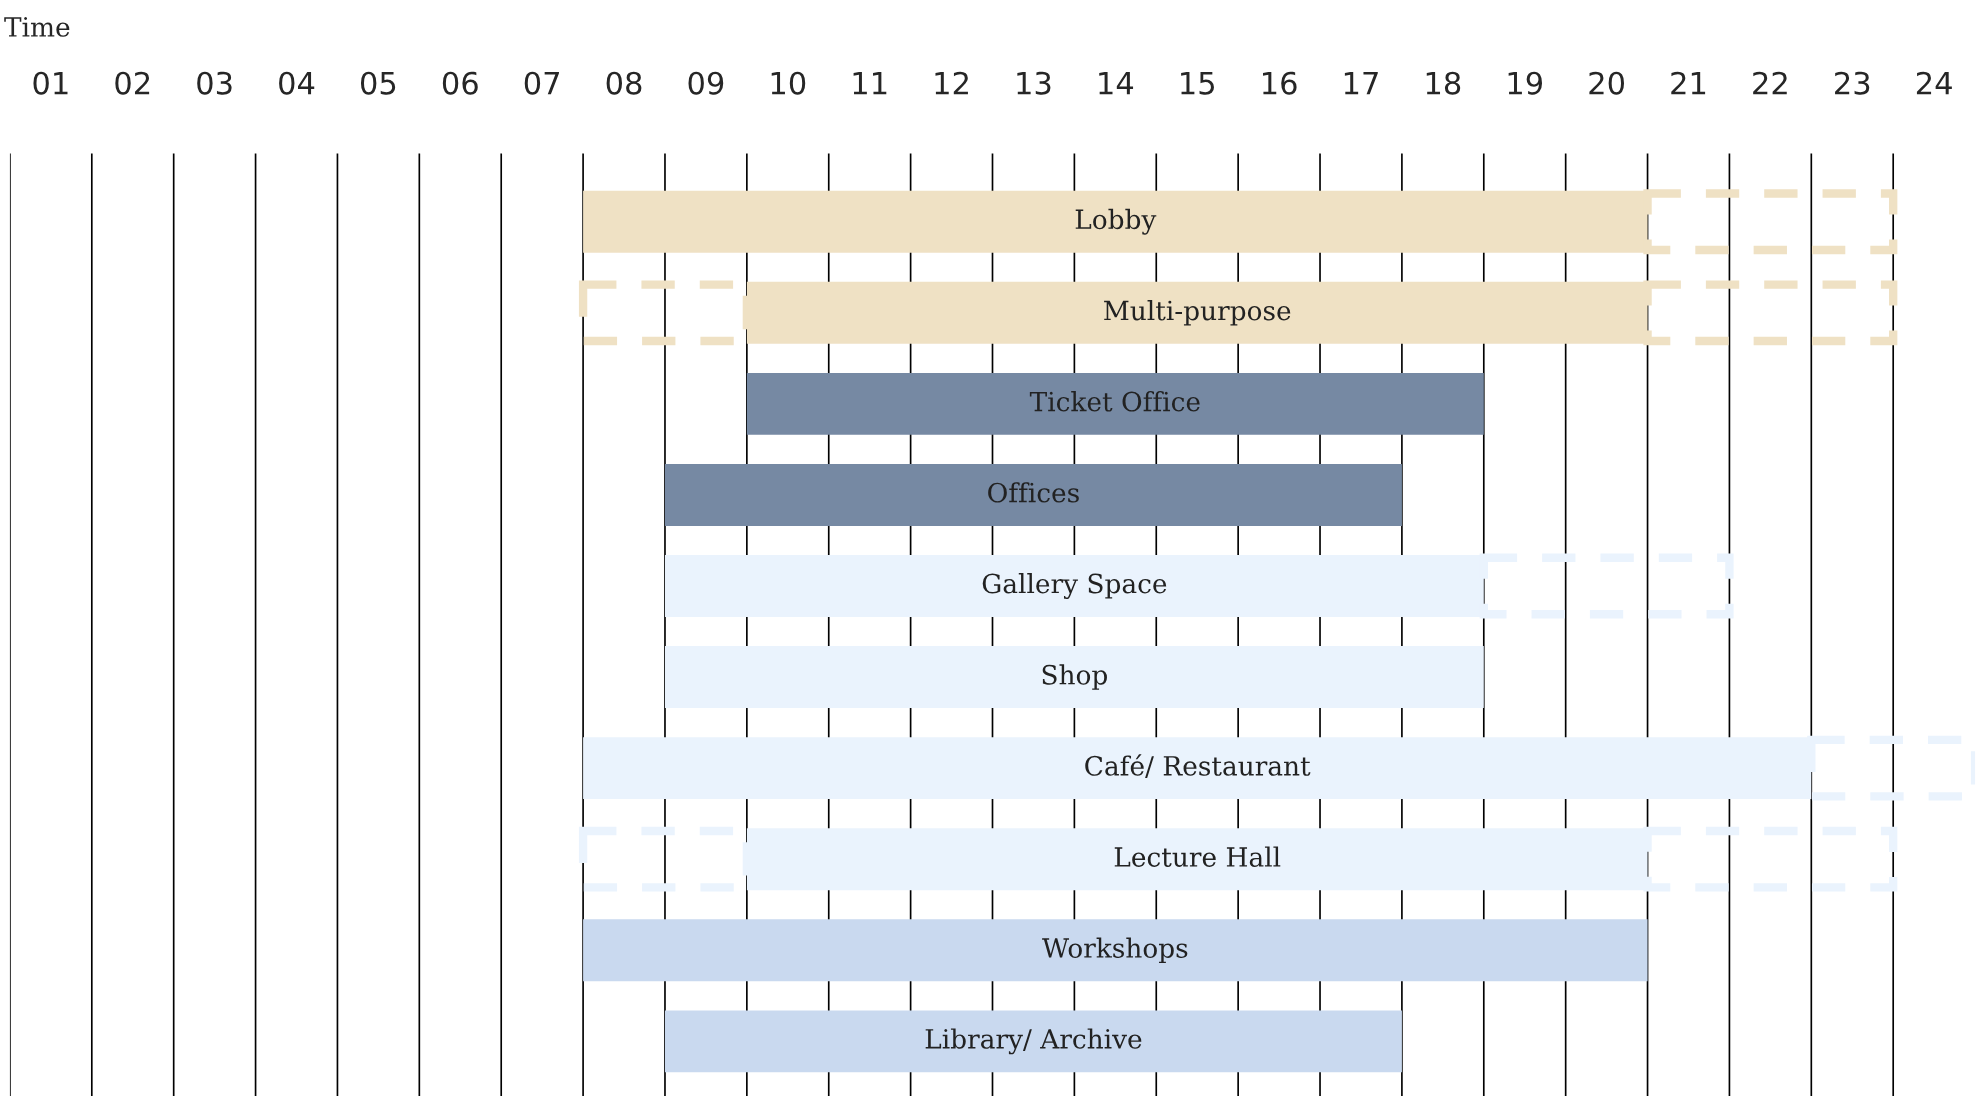 The width and height of the screenshot is (1985, 1096). Describe the element at coordinates (1114, 401) in the screenshot. I see `y-tick-label: Ticket Office` at that location.